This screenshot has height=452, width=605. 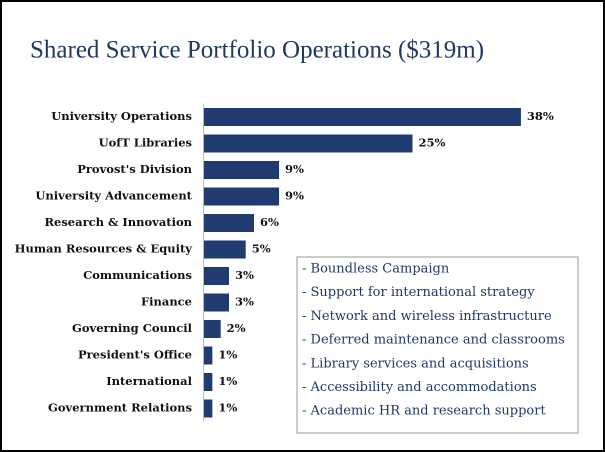 What do you see at coordinates (418, 292) in the screenshot?
I see `annotation-item: - Support for international strategy` at bounding box center [418, 292].